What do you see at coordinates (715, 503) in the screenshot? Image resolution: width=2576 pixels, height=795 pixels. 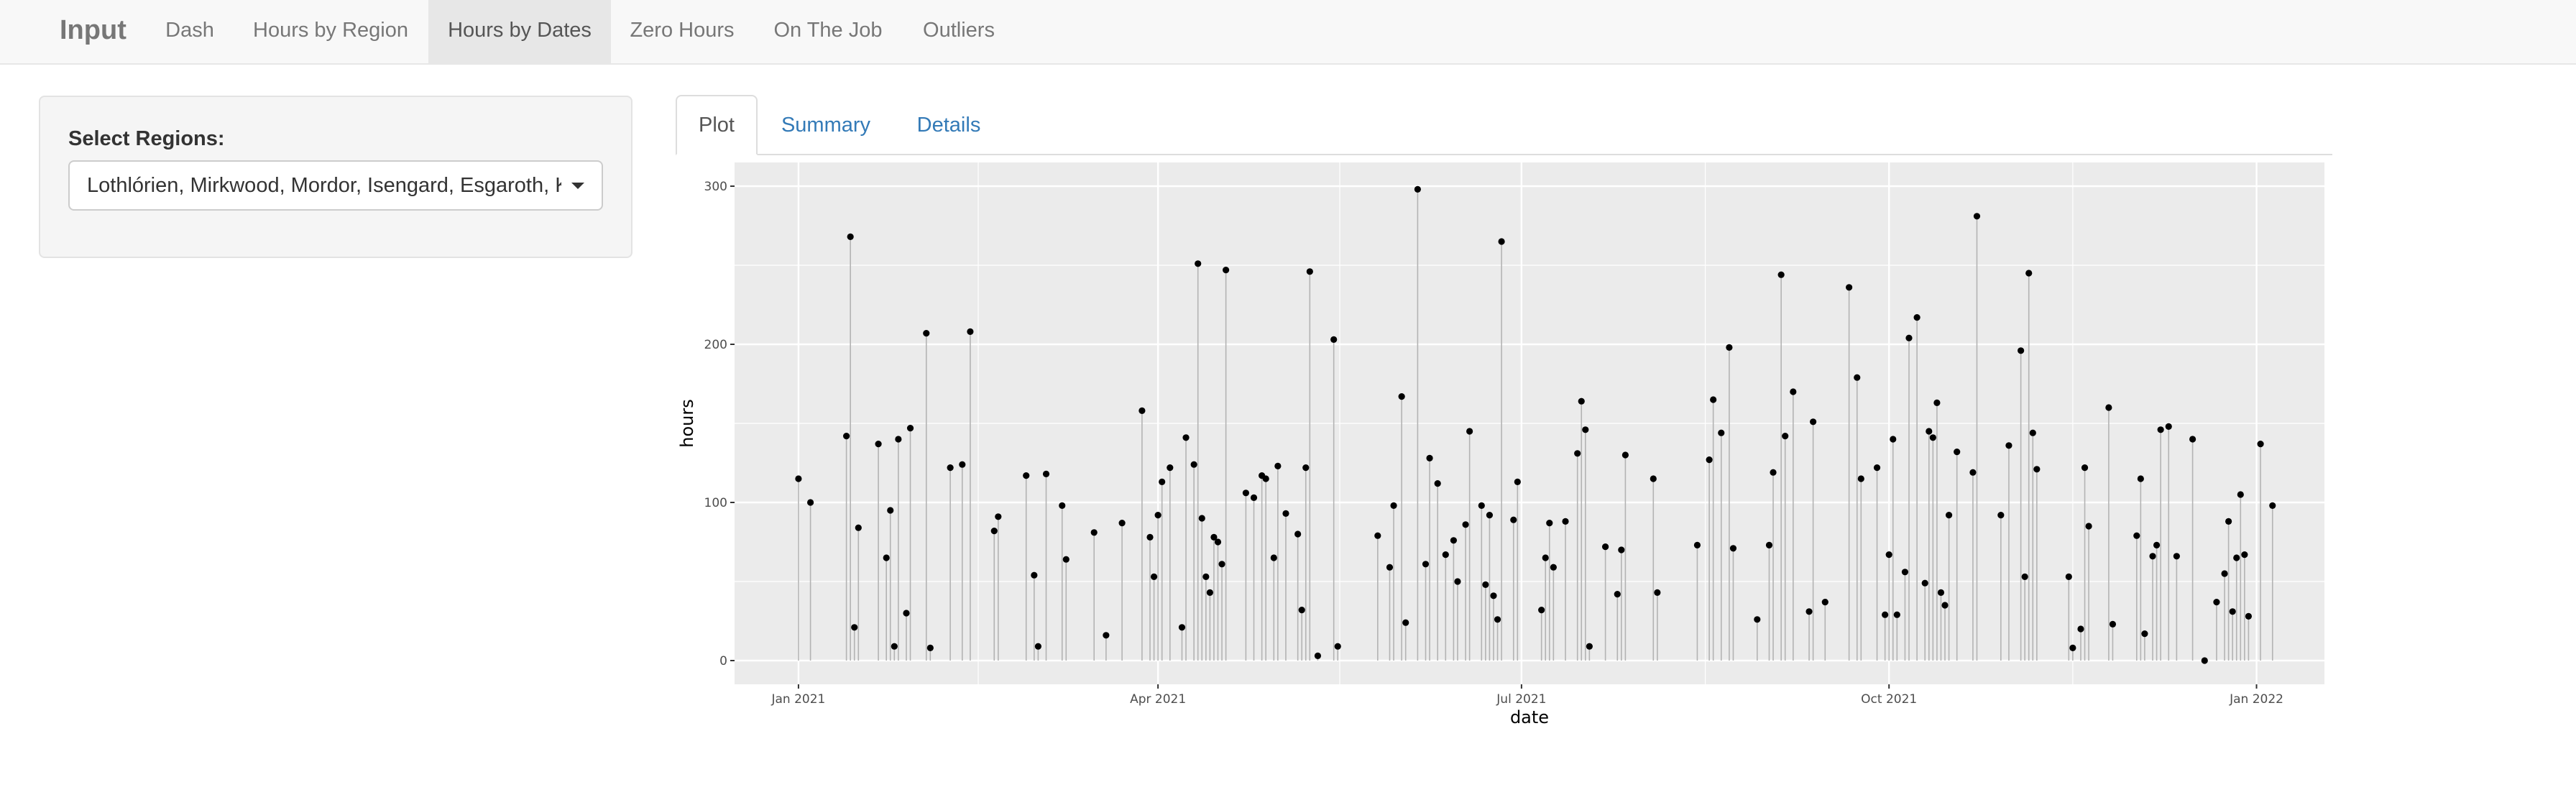 I see `y-tick-label: 100` at bounding box center [715, 503].